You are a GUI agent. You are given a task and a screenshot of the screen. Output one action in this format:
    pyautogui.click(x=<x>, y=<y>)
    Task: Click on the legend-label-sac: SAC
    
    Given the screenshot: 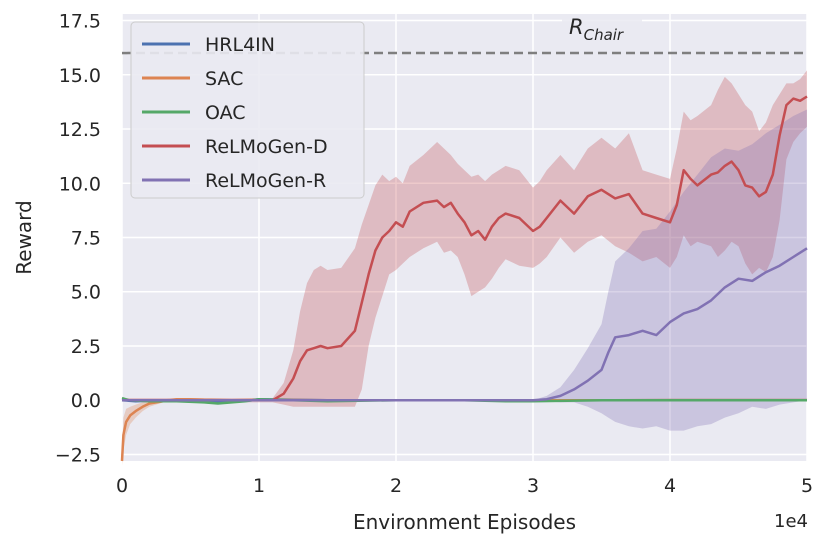 What is the action you would take?
    pyautogui.click(x=224, y=79)
    